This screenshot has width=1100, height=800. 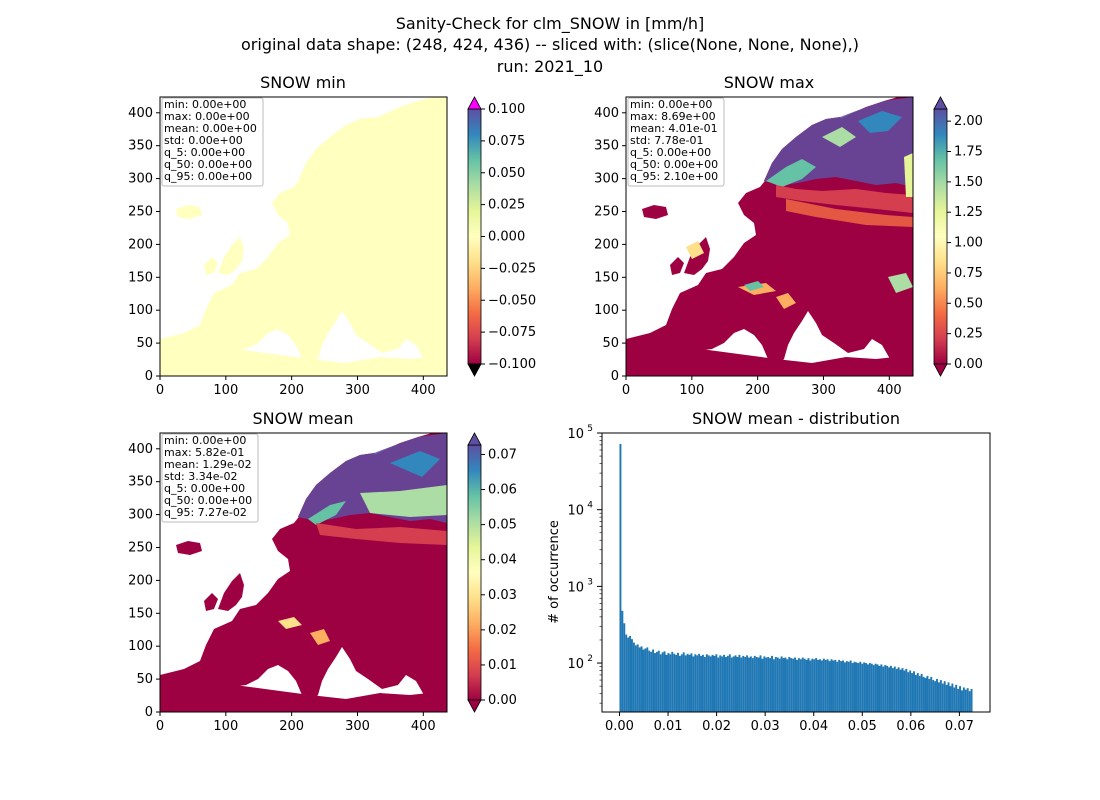 What do you see at coordinates (619, 726) in the screenshot?
I see `x-tick-label: 0.00` at bounding box center [619, 726].